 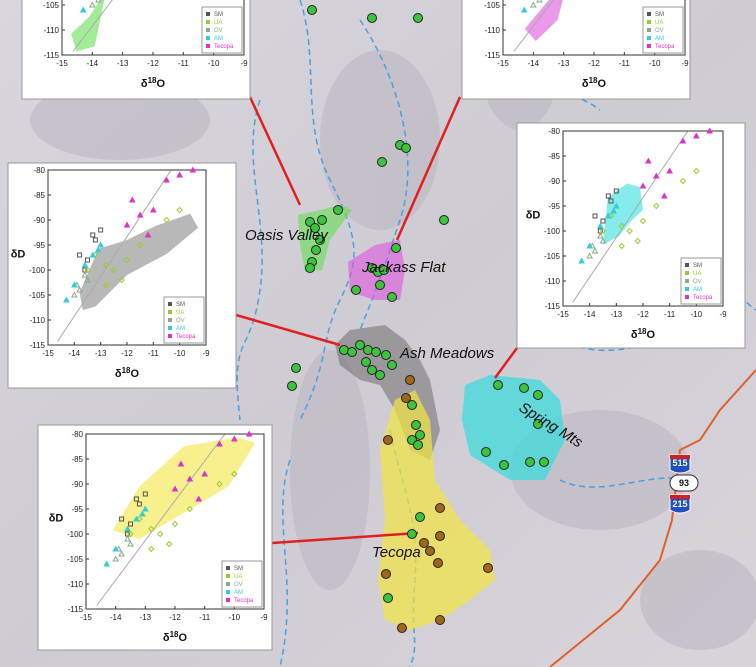 I want to click on x-tick-label: -13, so click(x=617, y=314).